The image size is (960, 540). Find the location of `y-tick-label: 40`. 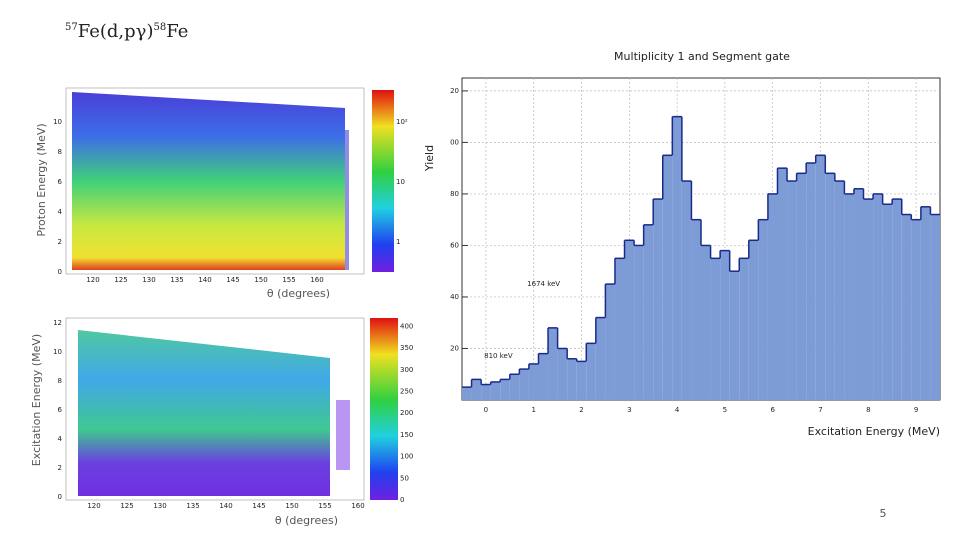

y-tick-label: 40 is located at coordinates (454, 297).